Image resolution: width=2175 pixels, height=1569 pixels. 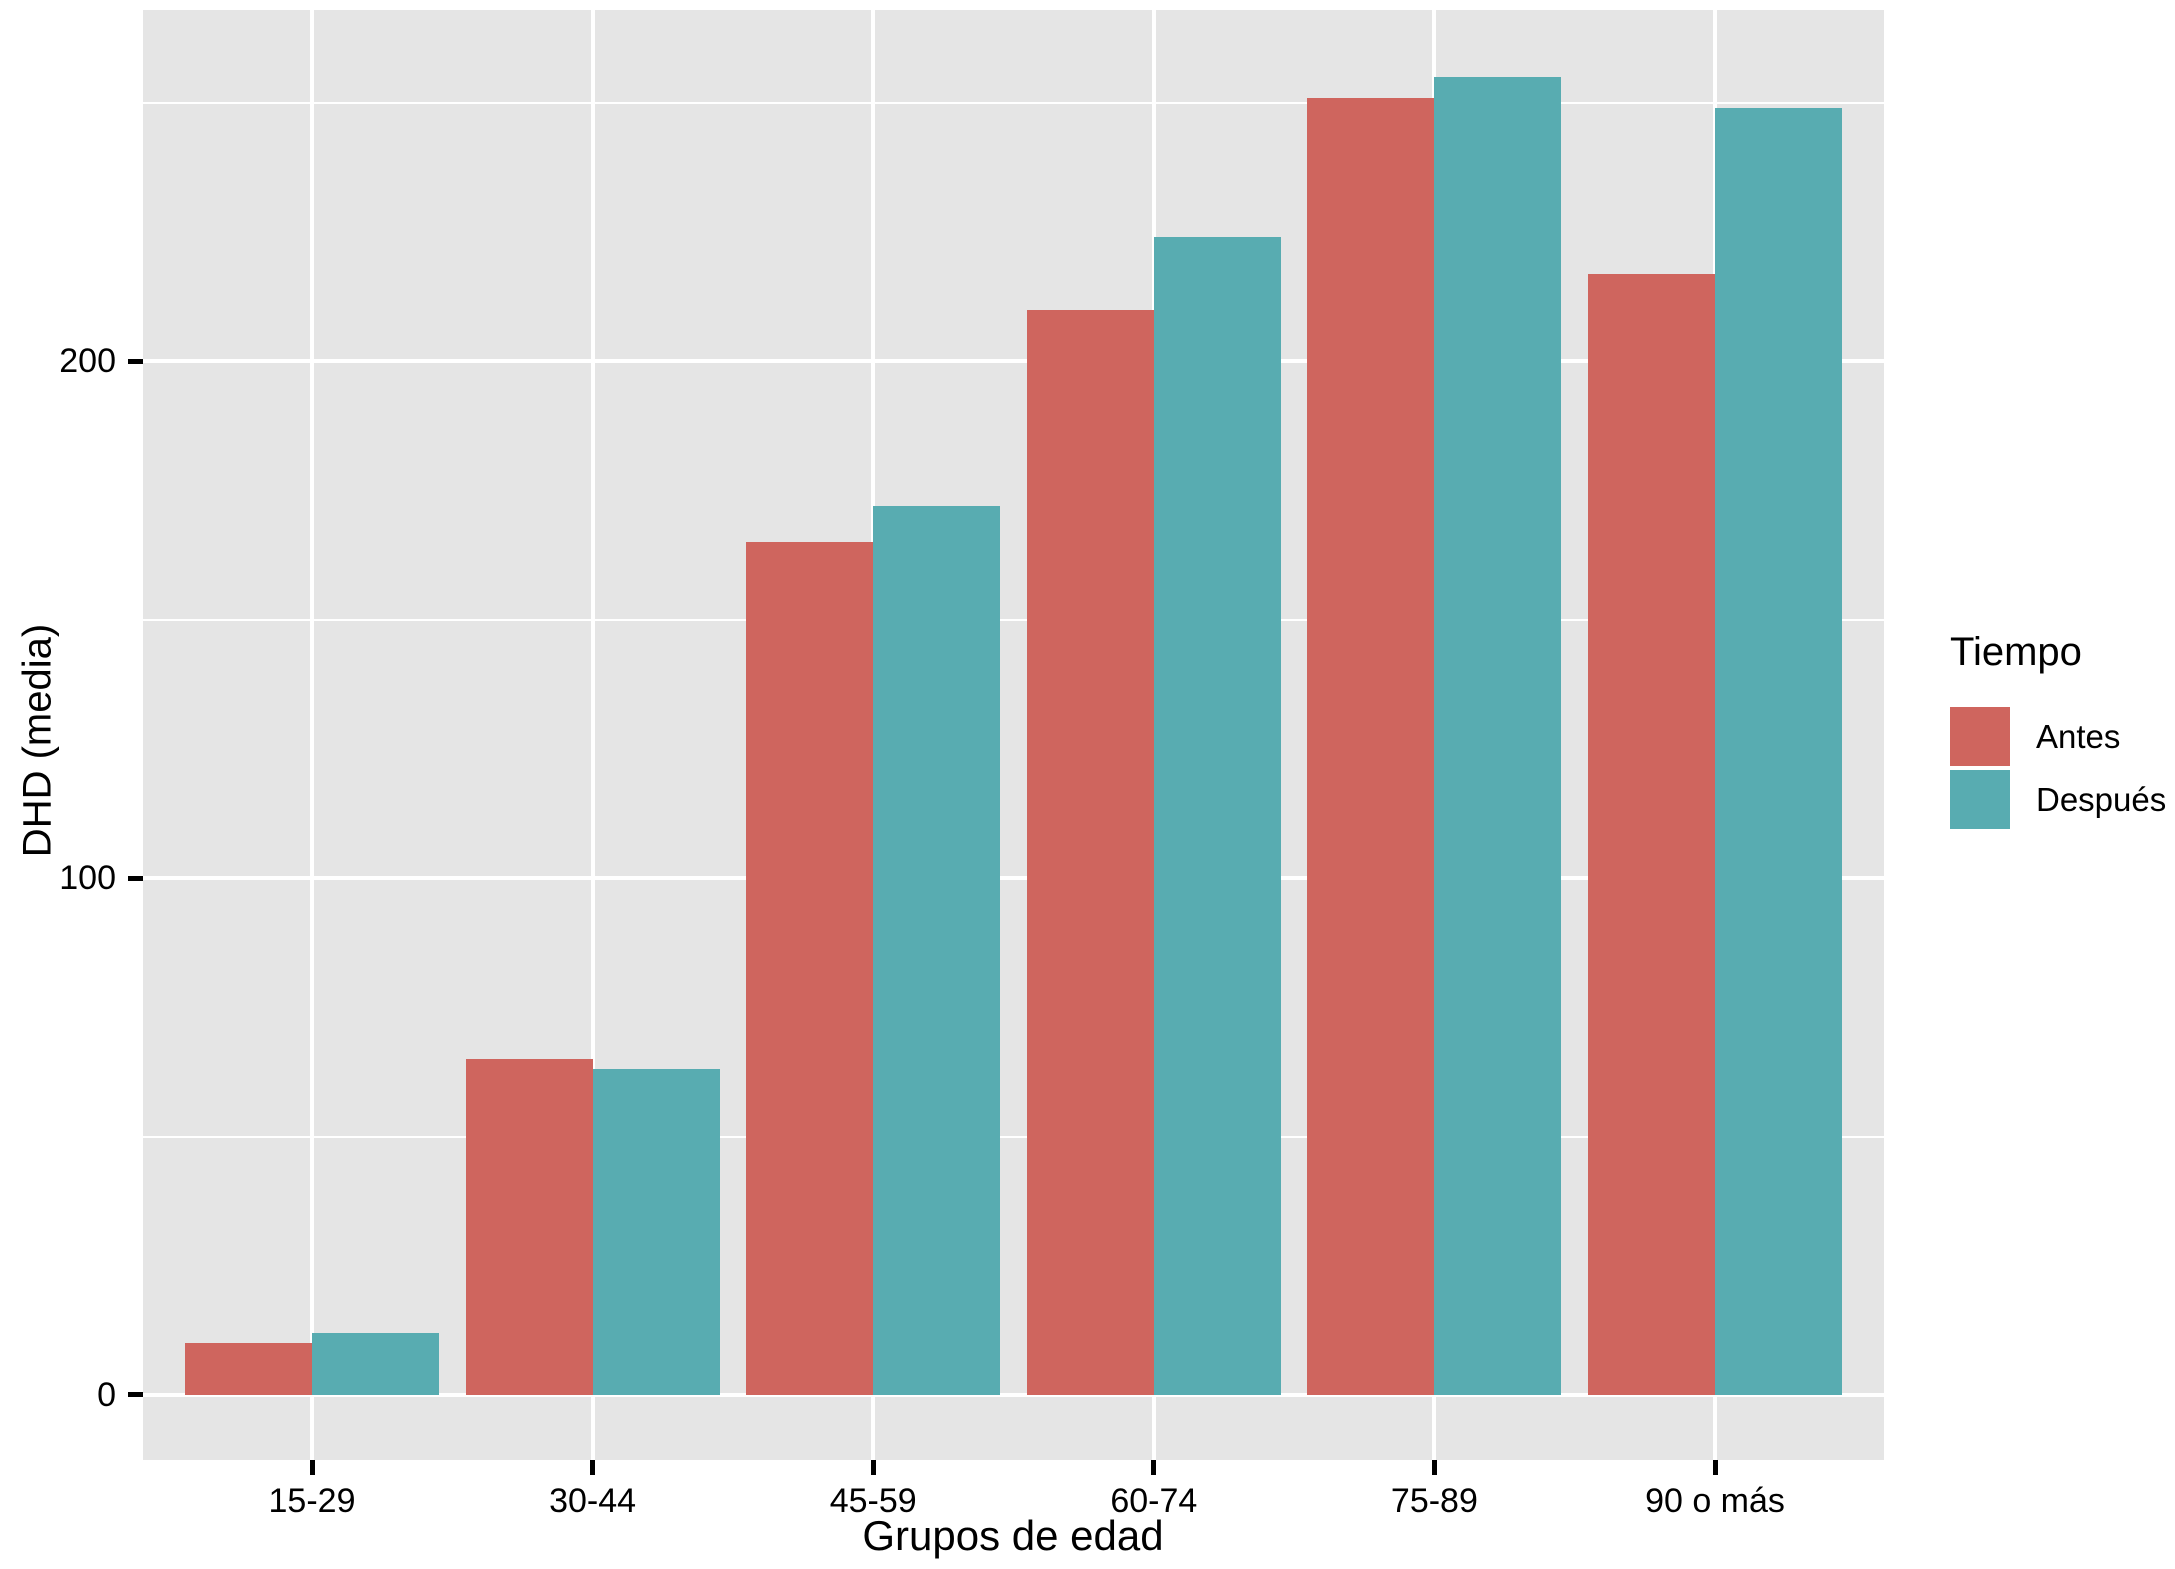 I want to click on legend-item-despues: Después, so click(x=2062, y=799).